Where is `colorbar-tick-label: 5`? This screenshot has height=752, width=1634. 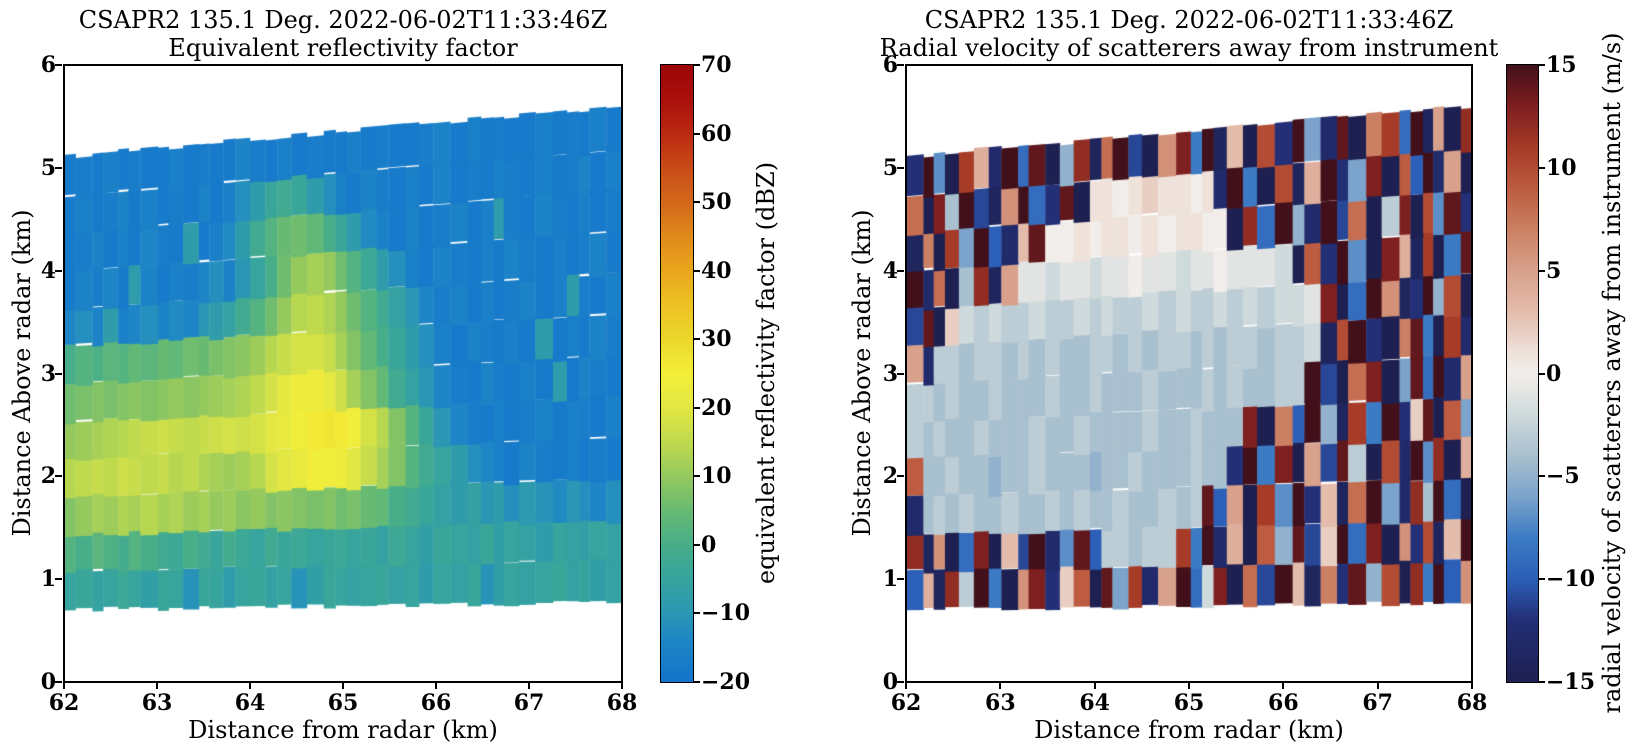
colorbar-tick-label: 5 is located at coordinates (1554, 270).